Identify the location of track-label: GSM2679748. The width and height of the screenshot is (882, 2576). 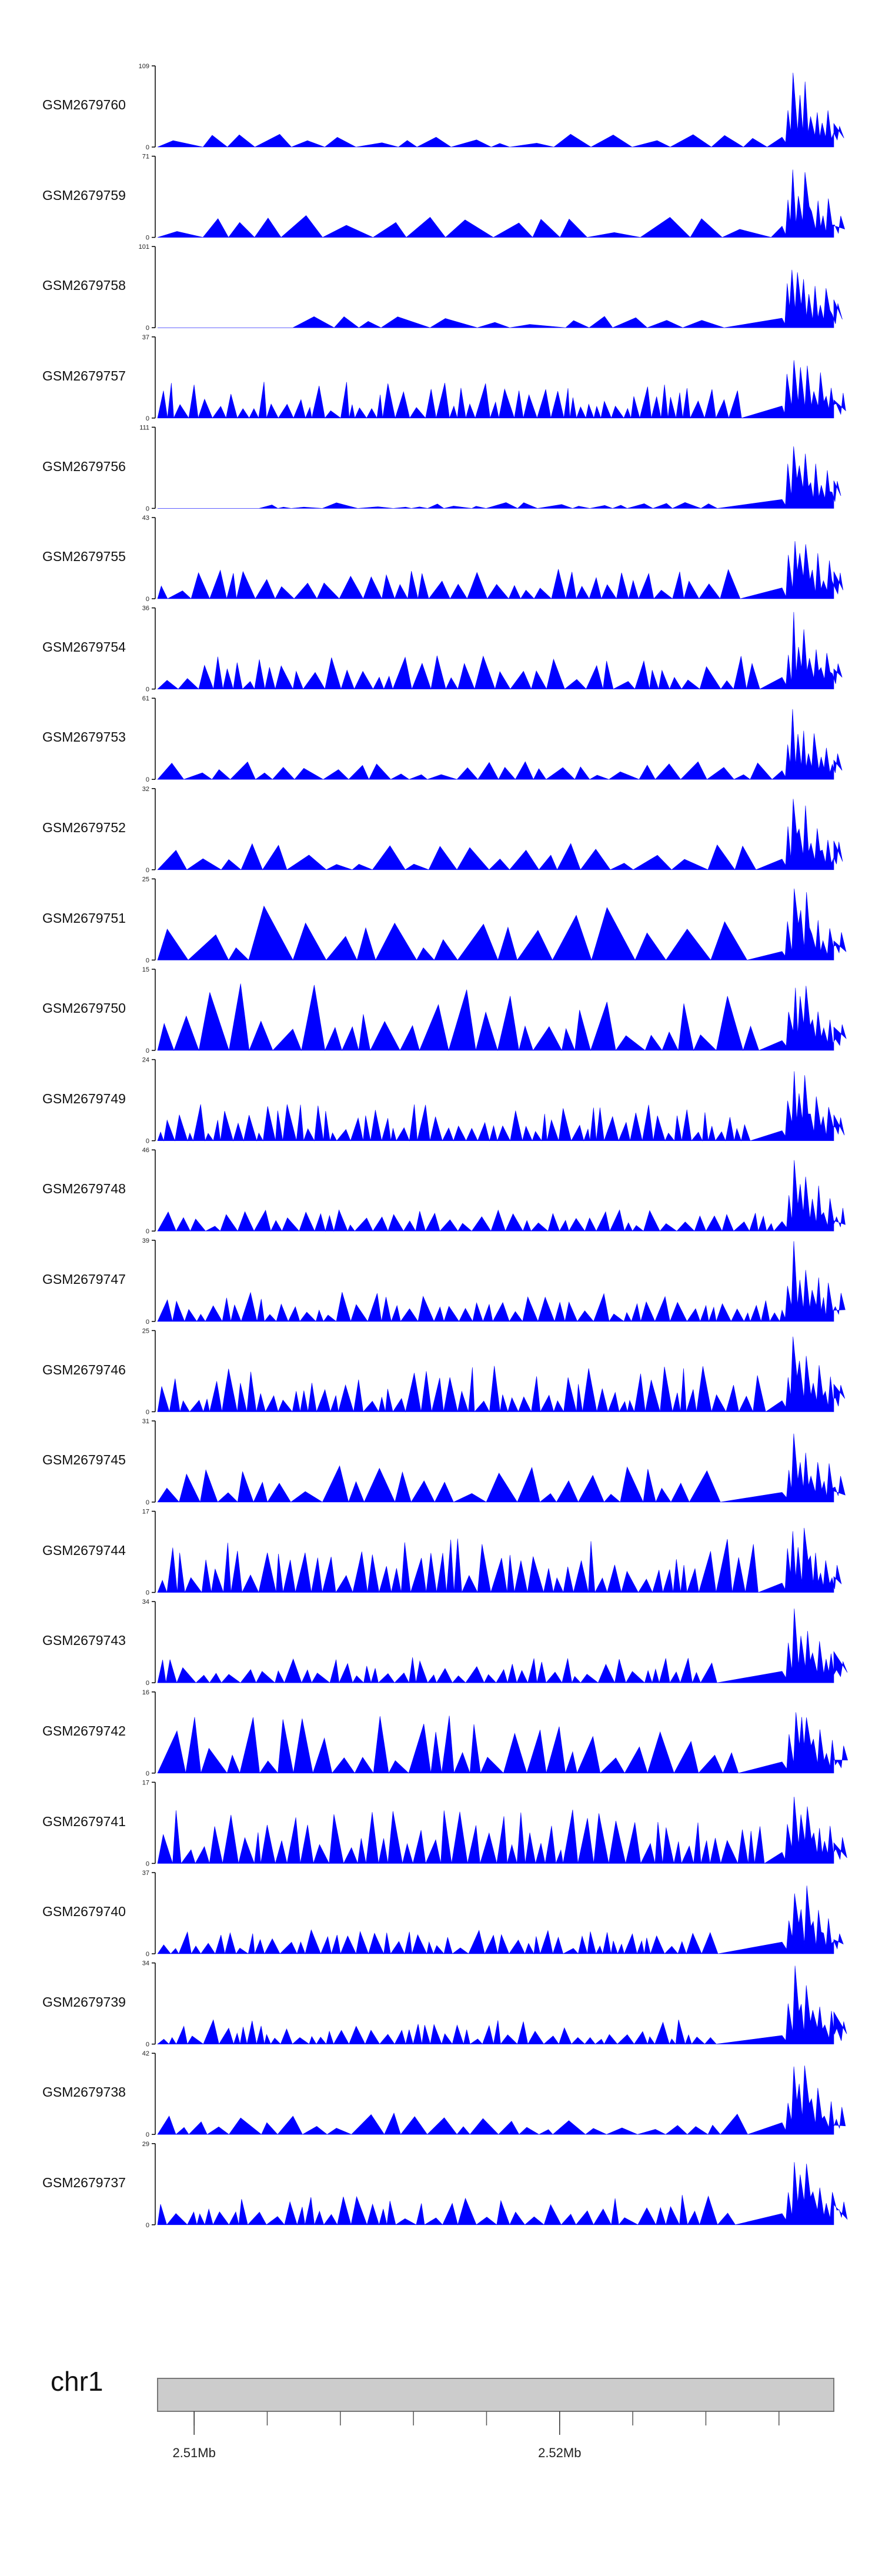
(84, 1189).